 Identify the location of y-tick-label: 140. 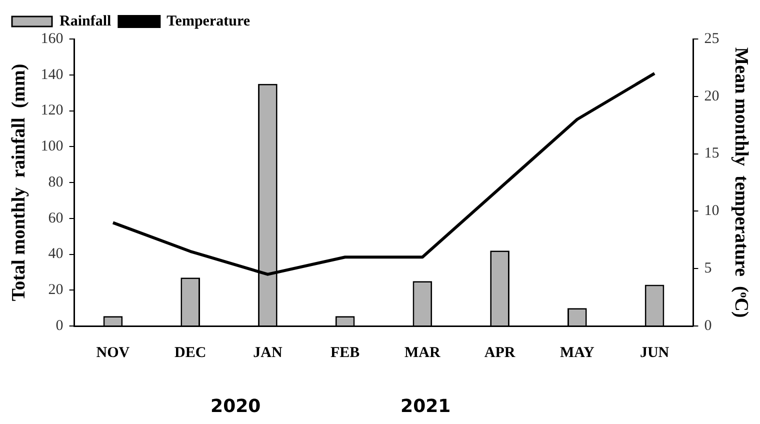
(52, 74).